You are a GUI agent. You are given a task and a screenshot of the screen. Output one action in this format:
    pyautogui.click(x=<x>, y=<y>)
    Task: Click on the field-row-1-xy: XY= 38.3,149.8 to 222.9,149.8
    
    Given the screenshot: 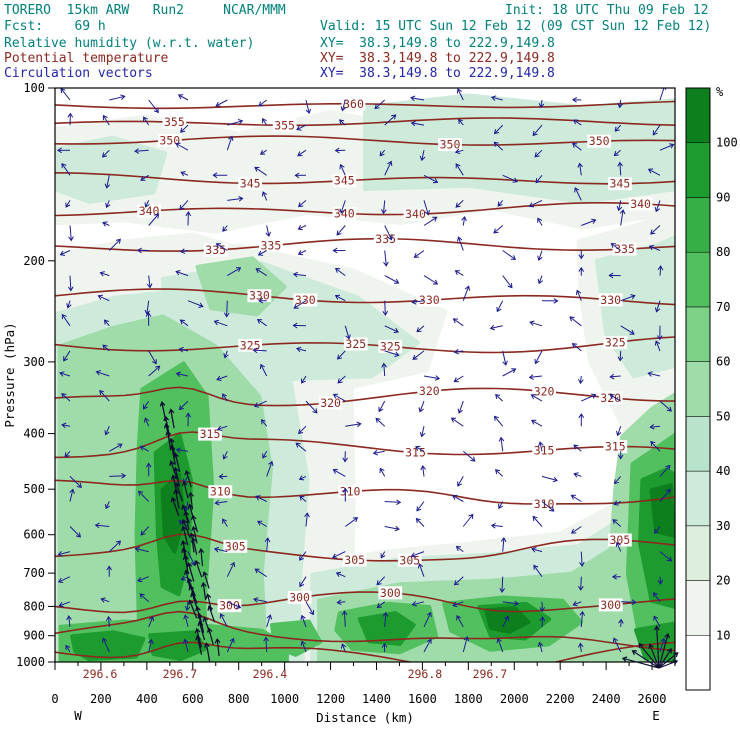 What is the action you would take?
    pyautogui.click(x=437, y=58)
    